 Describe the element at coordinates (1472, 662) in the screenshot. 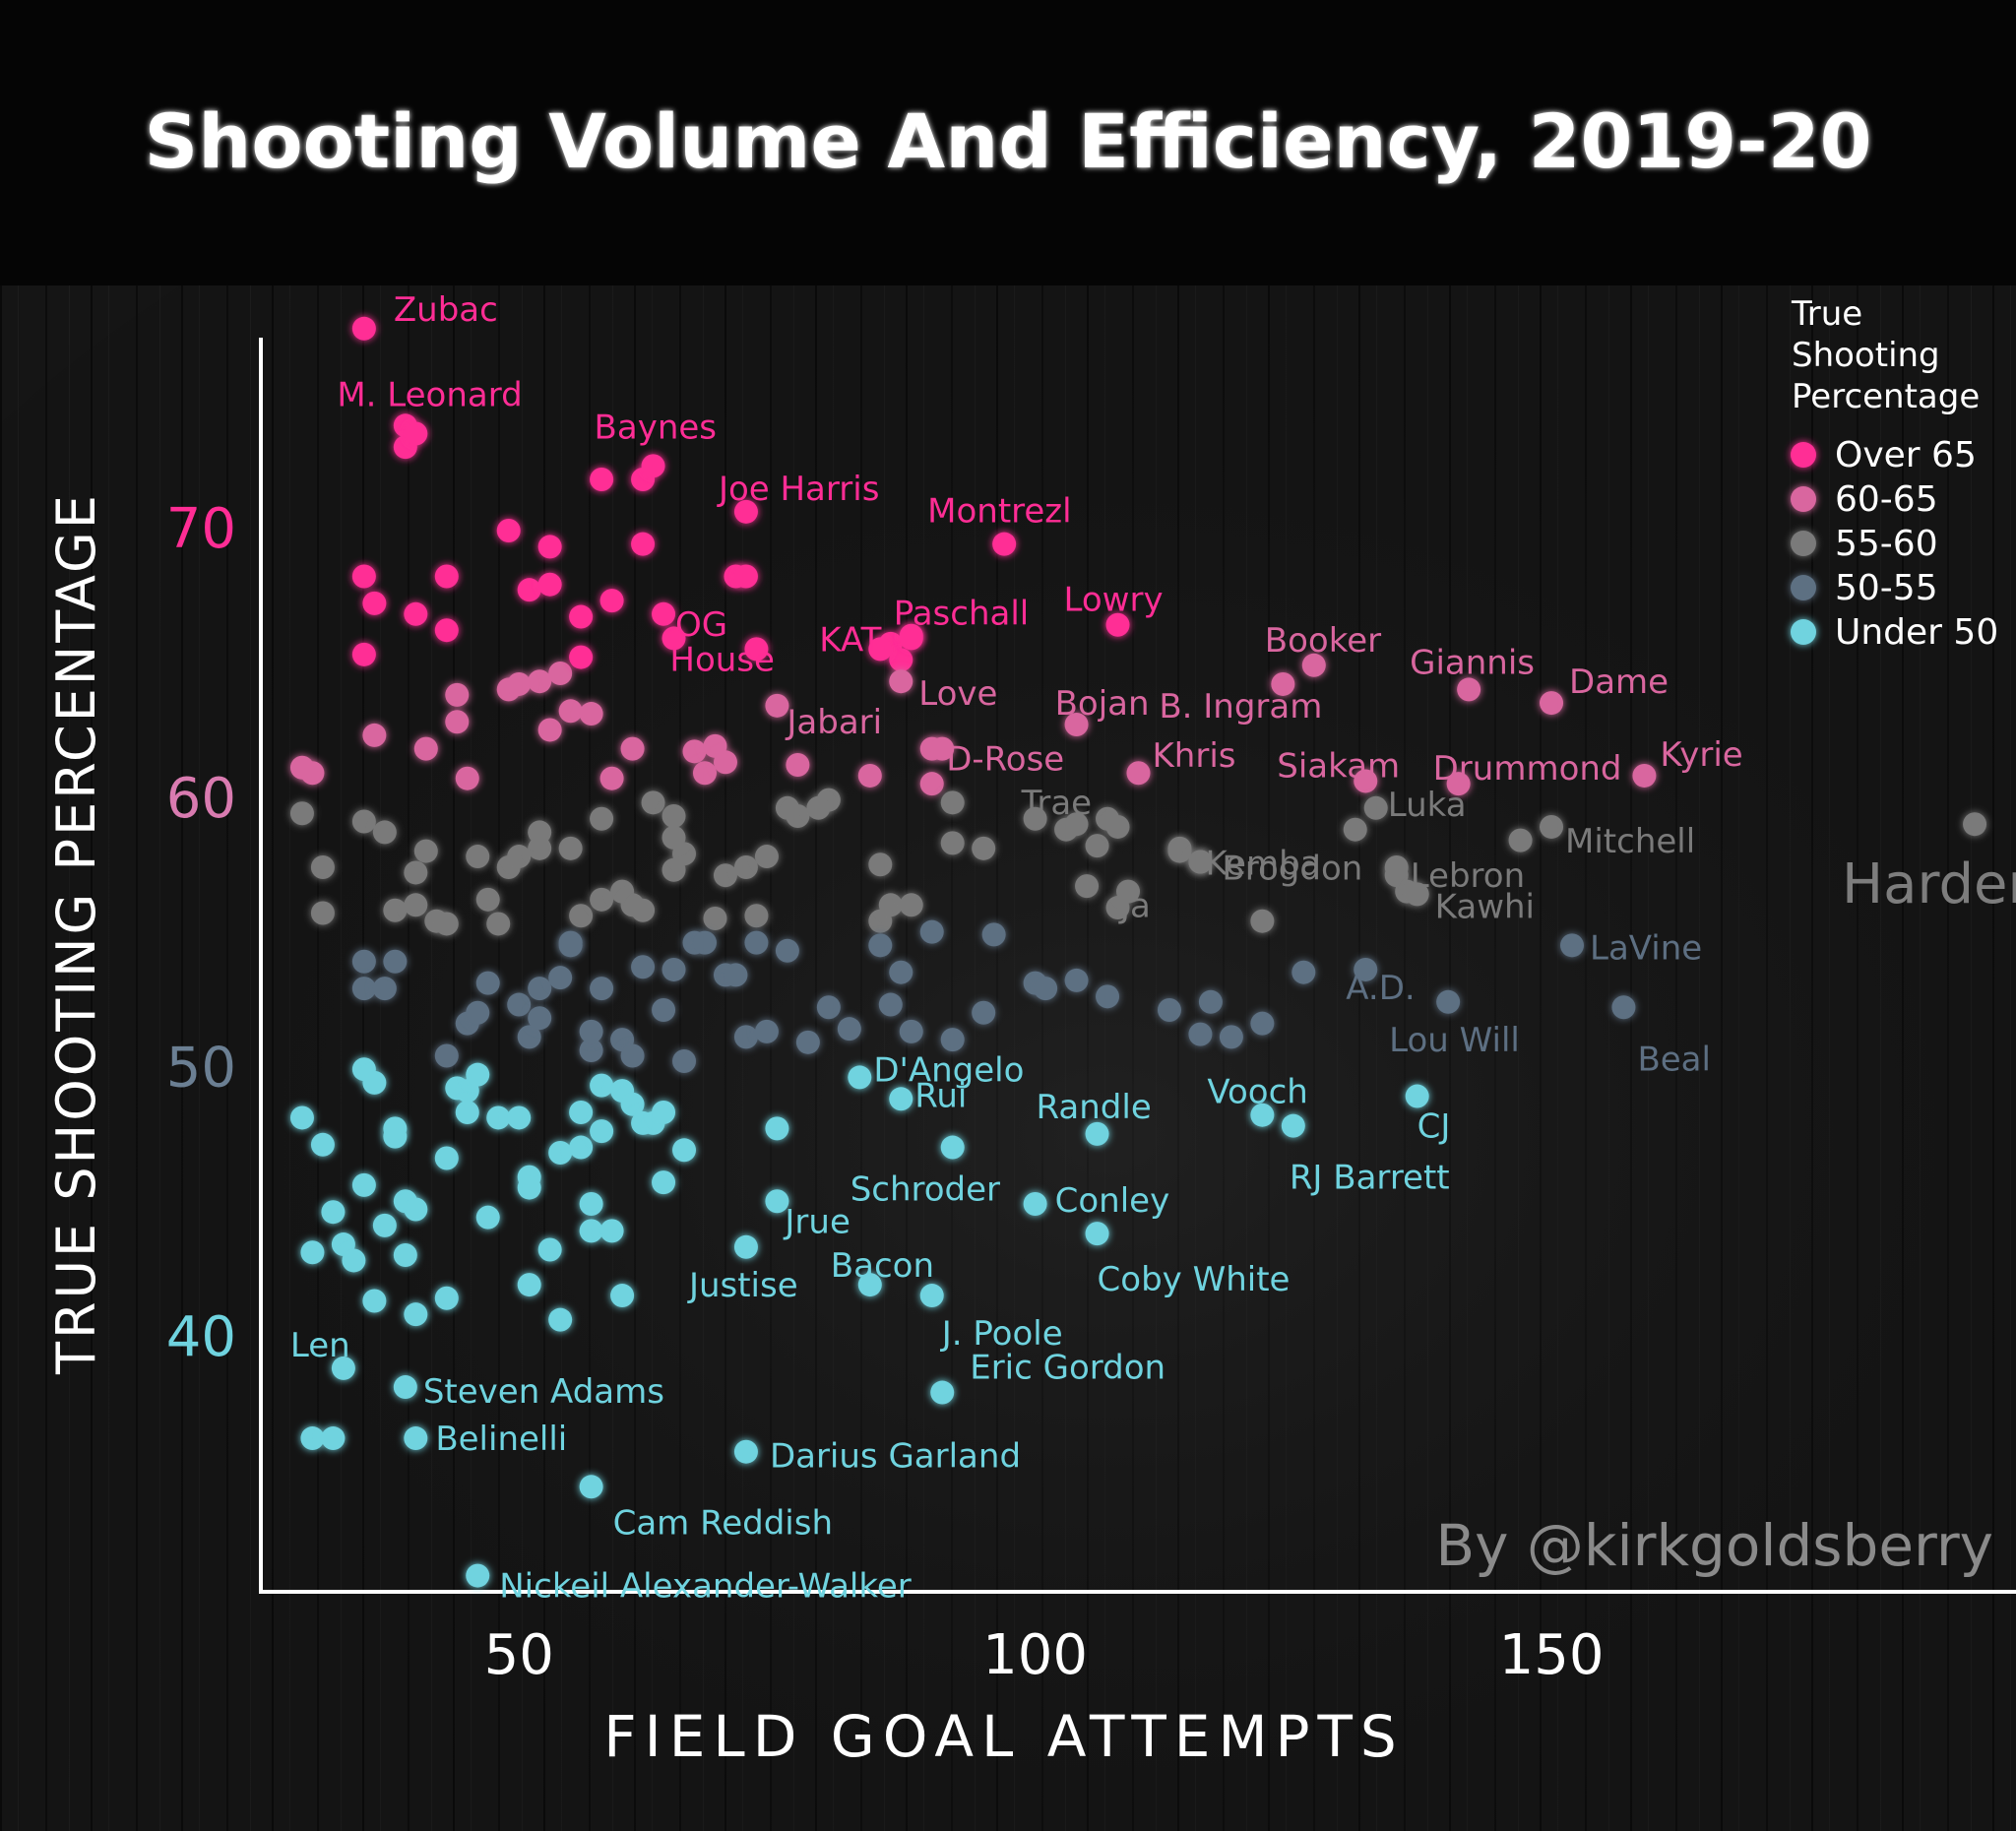

I see `point-label: Giannis` at that location.